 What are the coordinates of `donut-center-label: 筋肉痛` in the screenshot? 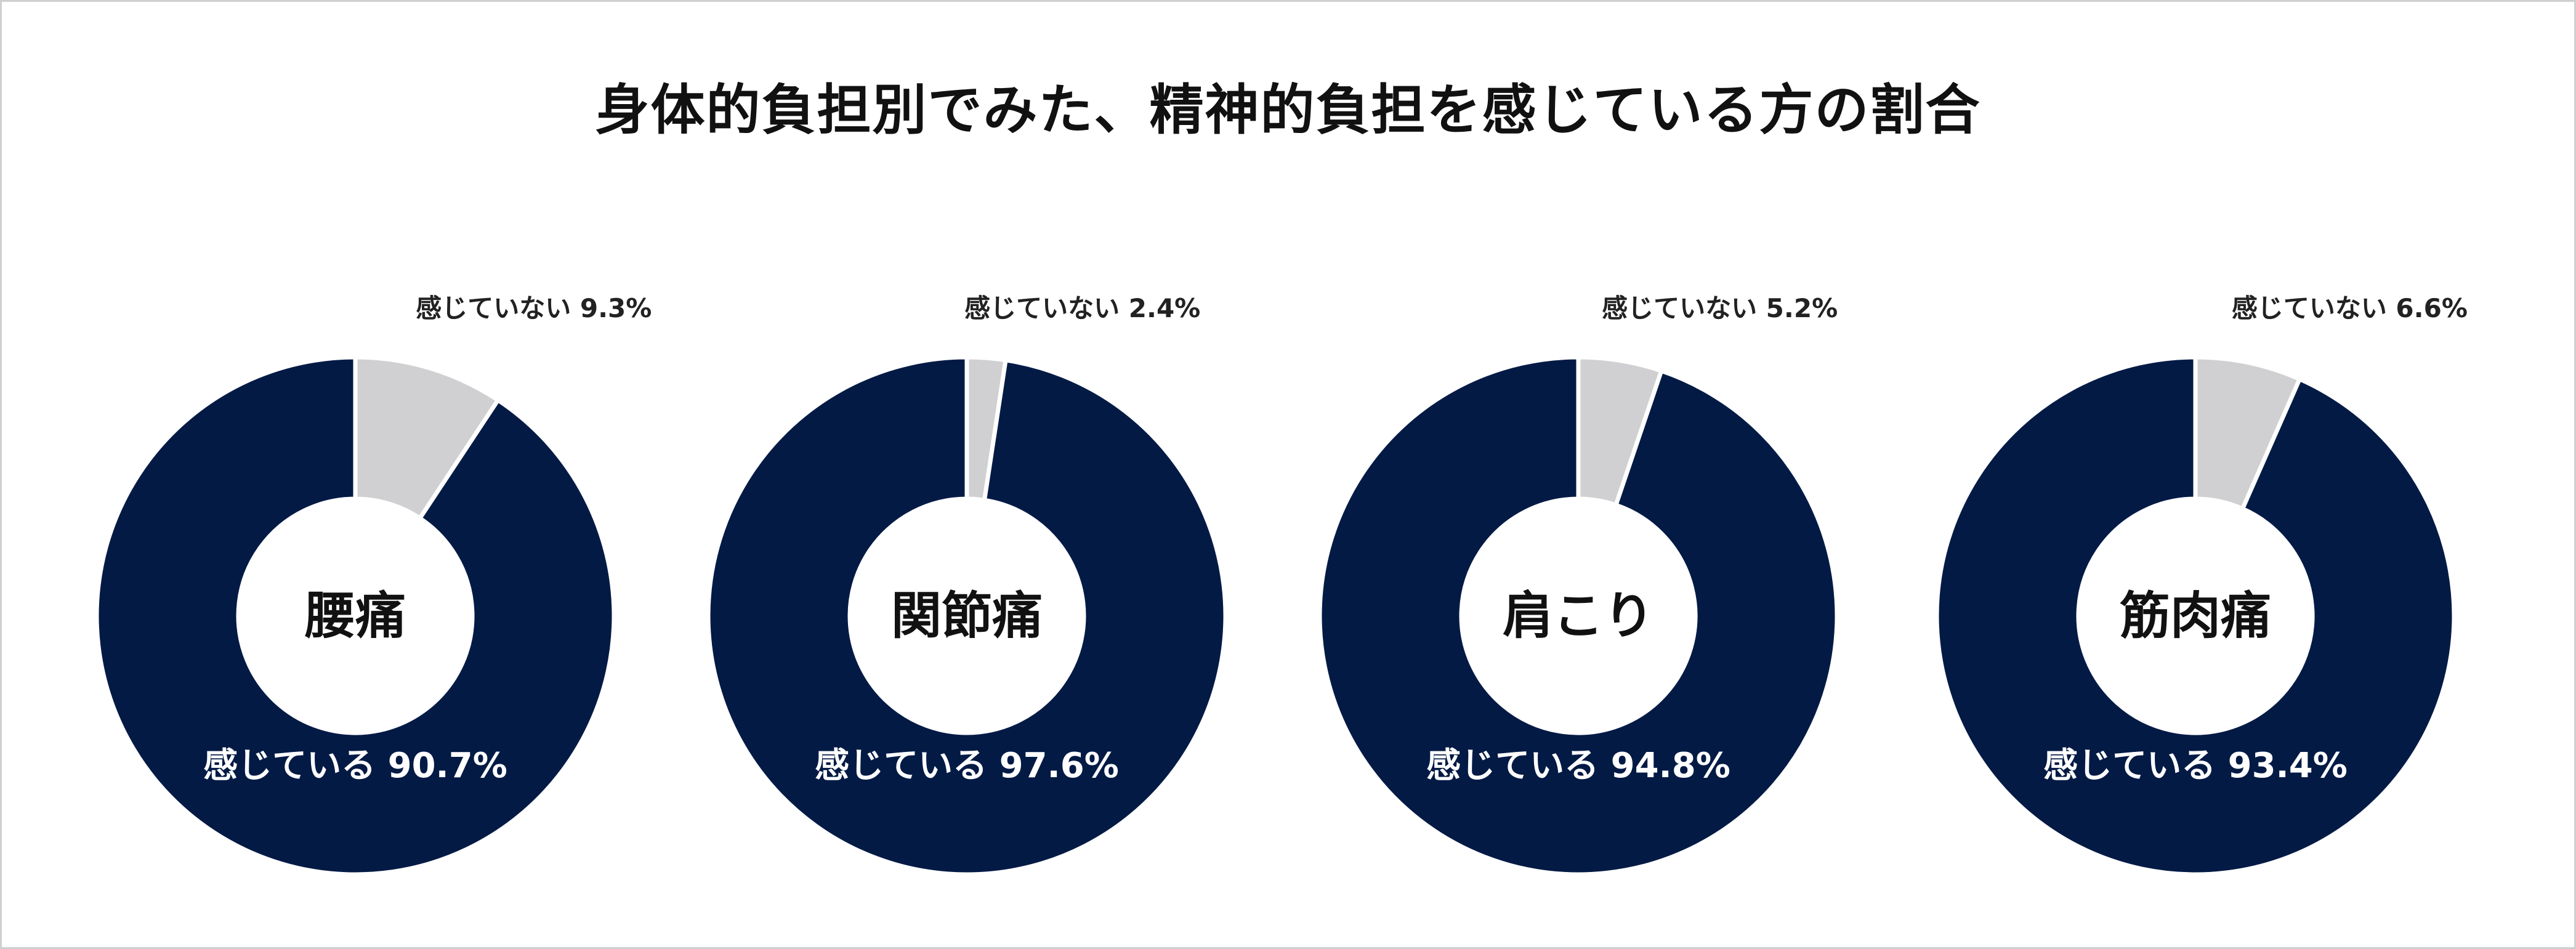 It's located at (2195, 616).